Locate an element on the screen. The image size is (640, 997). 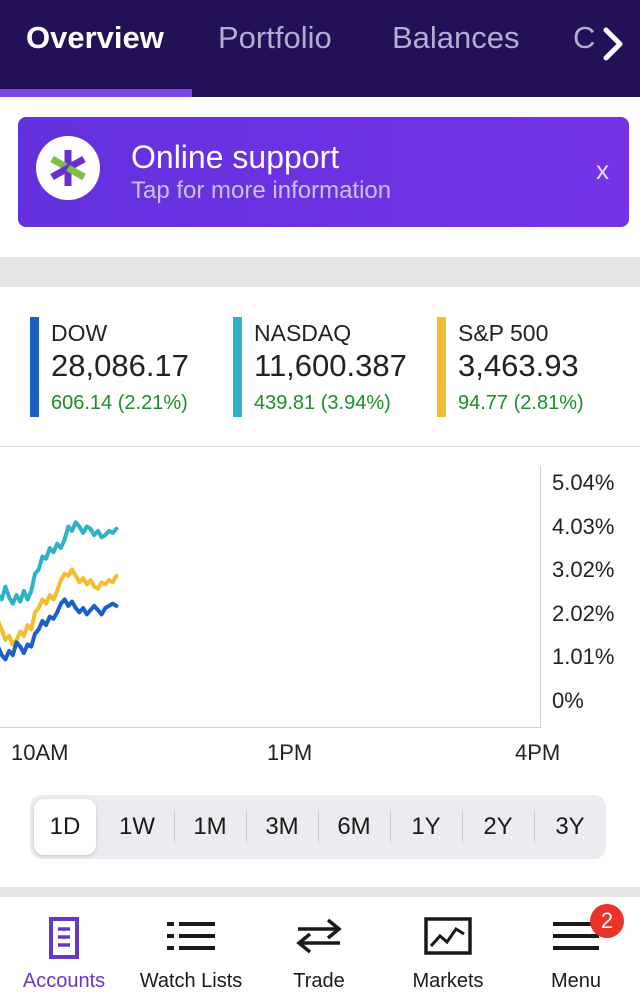
x-tick-label: 10AM is located at coordinates (40, 752).